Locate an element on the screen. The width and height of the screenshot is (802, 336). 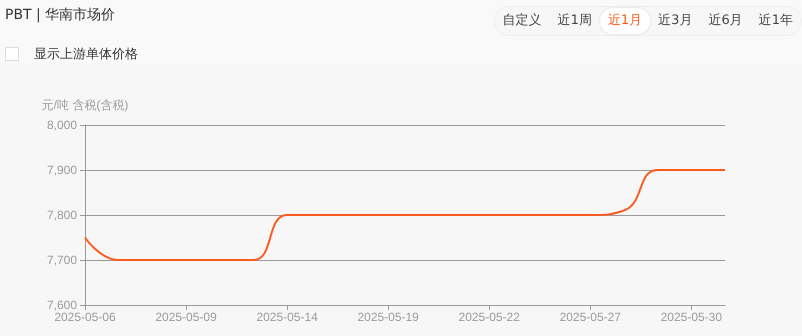
y-tick-label: 7,900 is located at coordinates (62, 170).